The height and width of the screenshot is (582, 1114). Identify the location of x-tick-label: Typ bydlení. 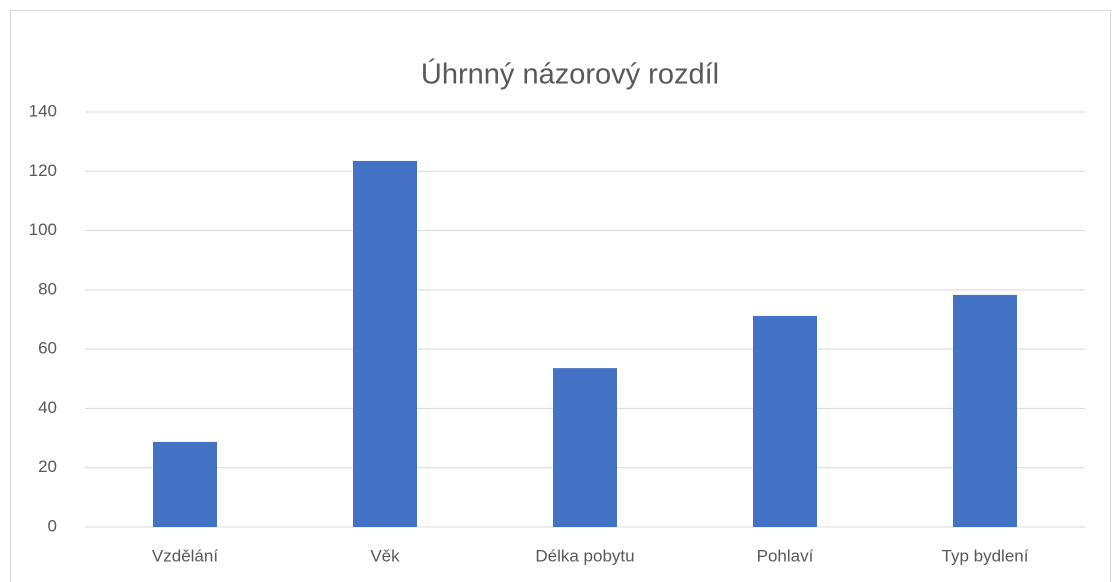
(985, 555).